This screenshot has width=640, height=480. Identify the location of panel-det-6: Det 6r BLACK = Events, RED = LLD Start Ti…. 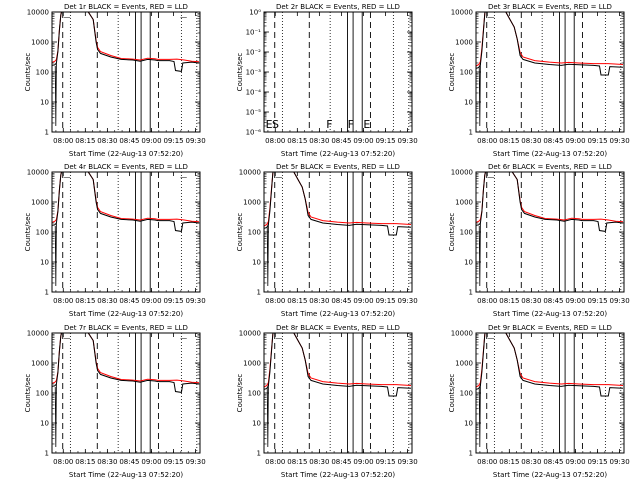
(539, 240).